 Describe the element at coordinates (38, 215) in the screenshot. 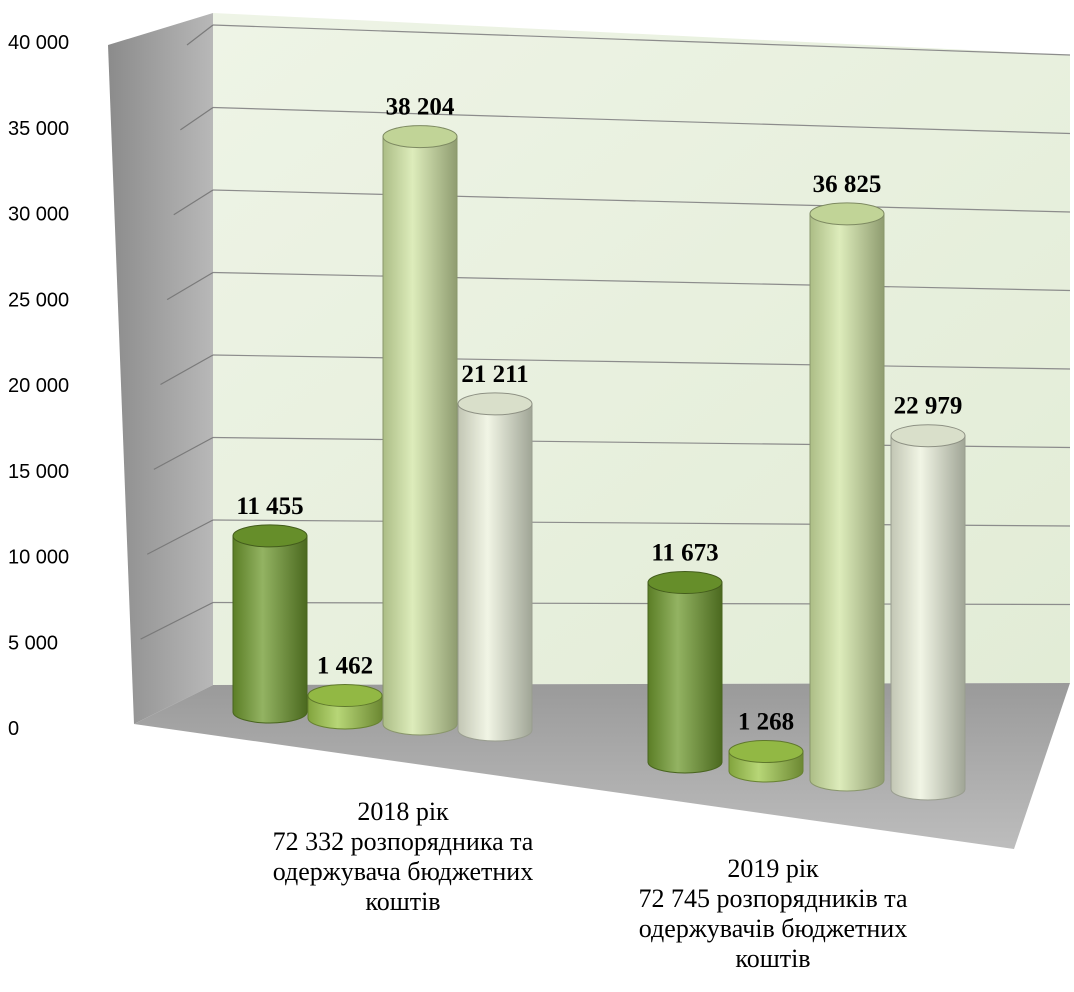

I see `y-tick-label: 30 000` at that location.